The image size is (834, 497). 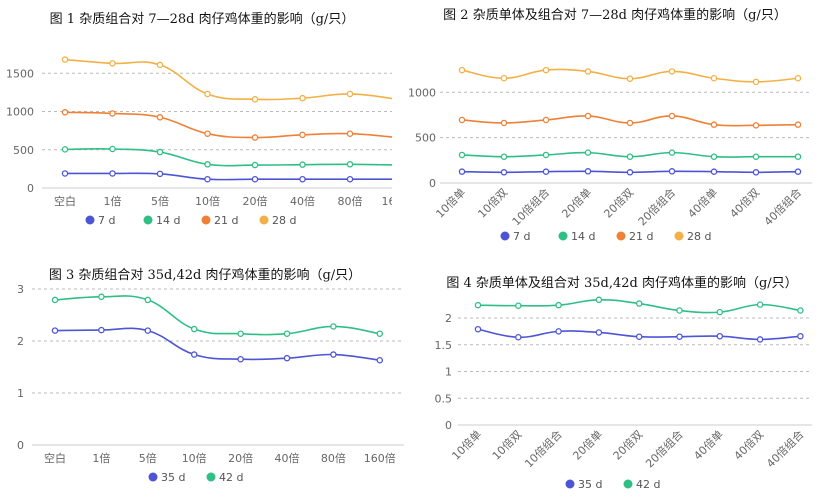 What do you see at coordinates (287, 458) in the screenshot?
I see `x-tick-label: 40倍` at bounding box center [287, 458].